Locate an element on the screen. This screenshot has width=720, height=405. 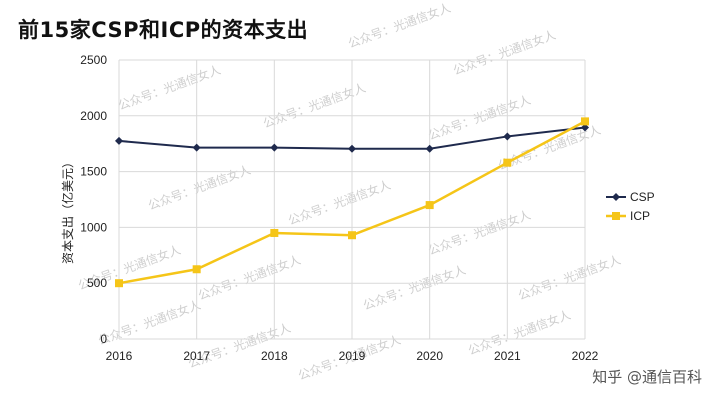
x-tick-label: 2022 is located at coordinates (585, 356).